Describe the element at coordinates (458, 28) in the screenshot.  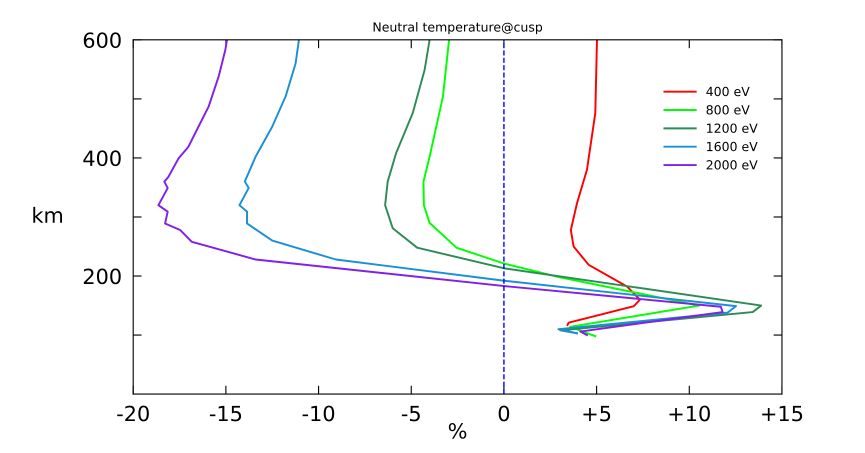
I see `chart-title: Neutral temperature@cusp` at that location.